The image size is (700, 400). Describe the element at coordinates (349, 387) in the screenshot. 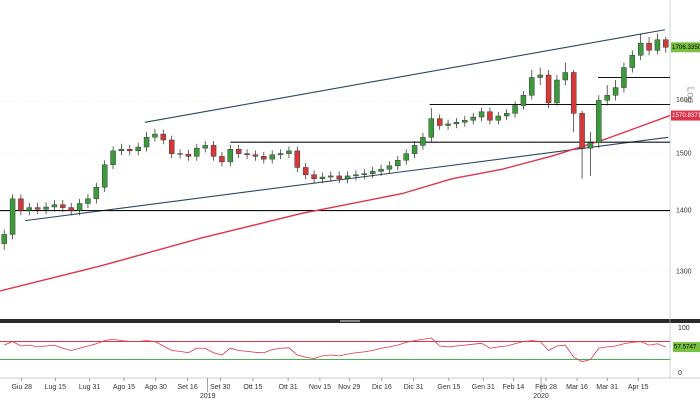

I see `x-tick-label: Nov 29` at that location.